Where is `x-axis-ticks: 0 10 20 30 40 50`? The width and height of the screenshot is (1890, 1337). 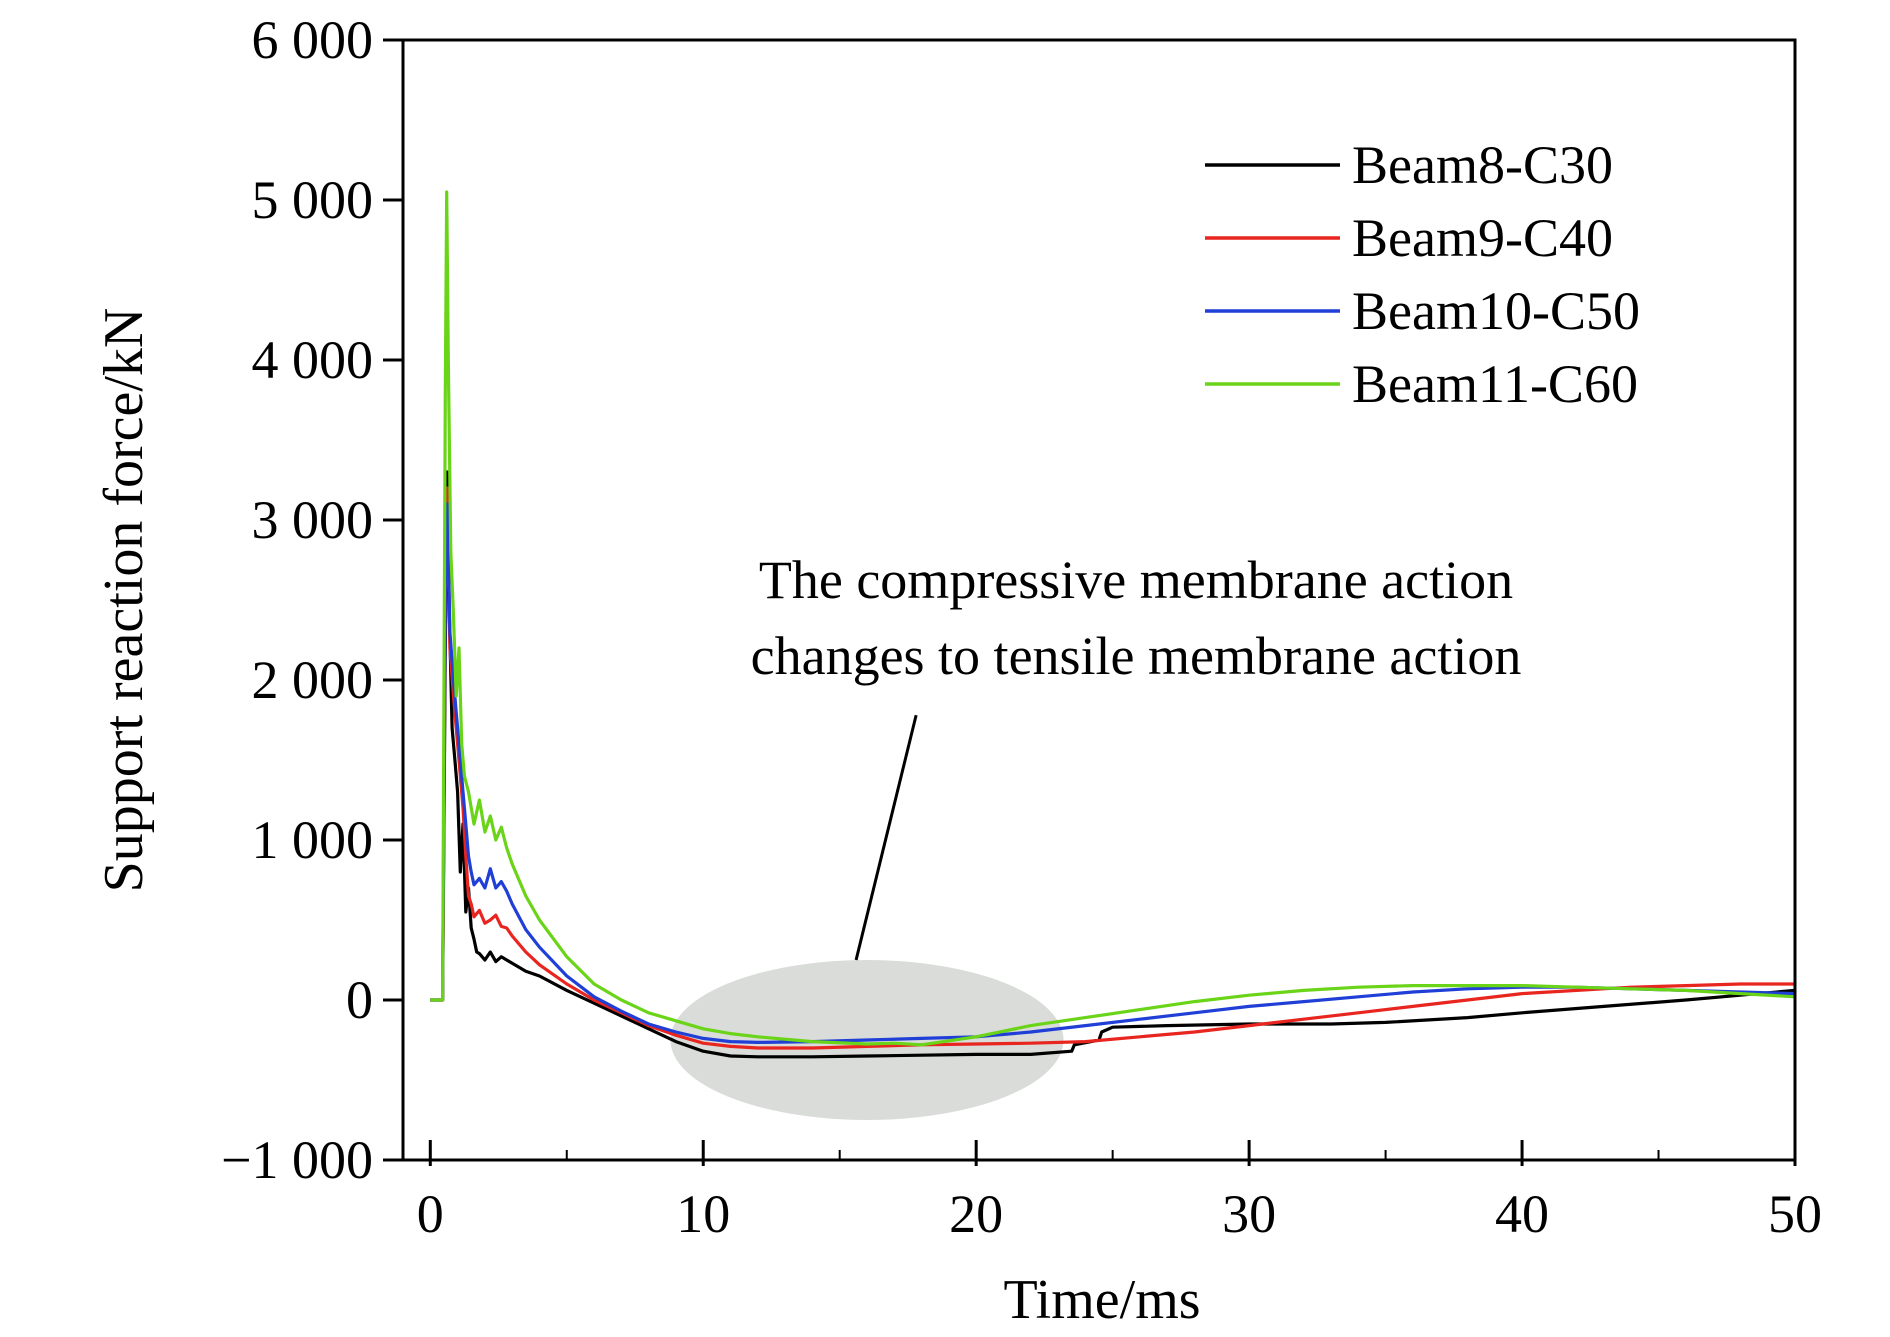 x-axis-ticks: 0 10 20 30 40 50 is located at coordinates (1119, 1192).